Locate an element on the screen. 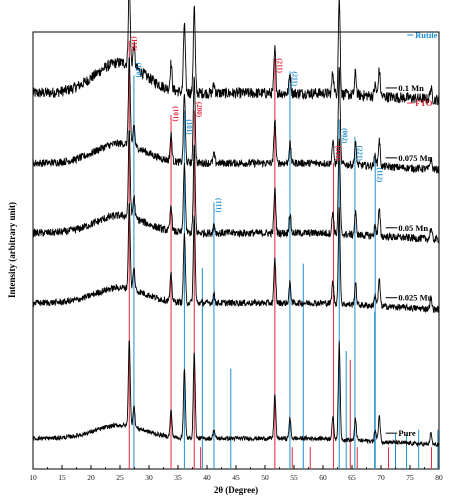 This screenshot has height=502, width=474. x-tick-label-9: 55 is located at coordinates (294, 477).